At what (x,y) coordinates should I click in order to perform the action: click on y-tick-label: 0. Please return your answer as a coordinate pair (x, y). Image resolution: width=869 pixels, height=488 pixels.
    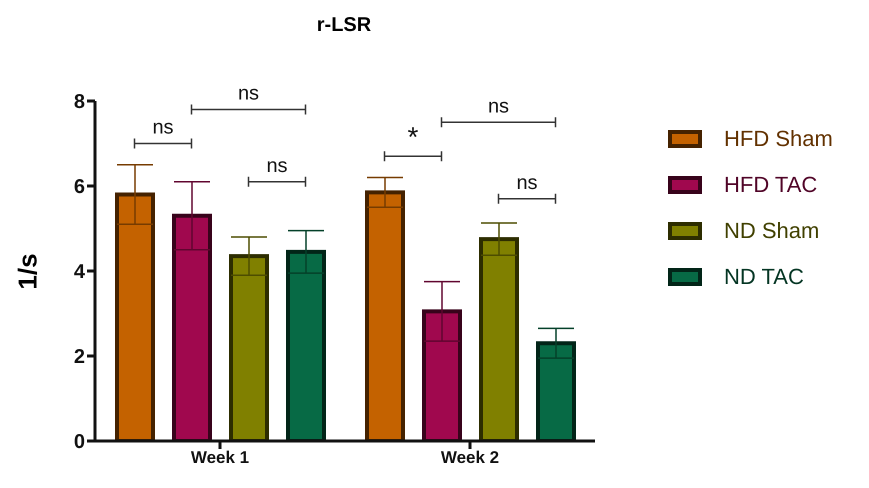
    Looking at the image, I should click on (79, 442).